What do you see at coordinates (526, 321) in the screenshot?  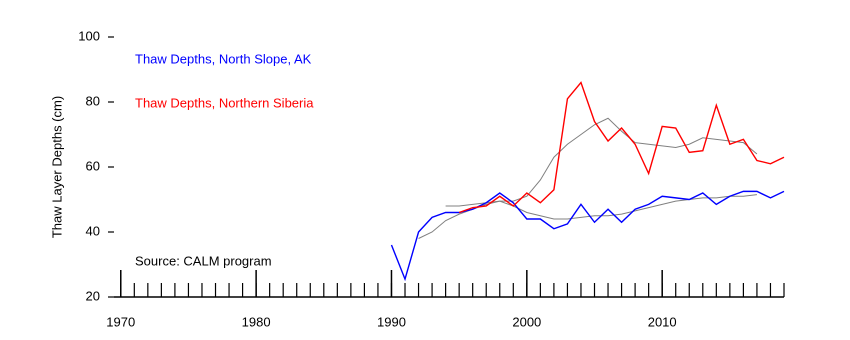 I see `x-tick-label: 2000` at bounding box center [526, 321].